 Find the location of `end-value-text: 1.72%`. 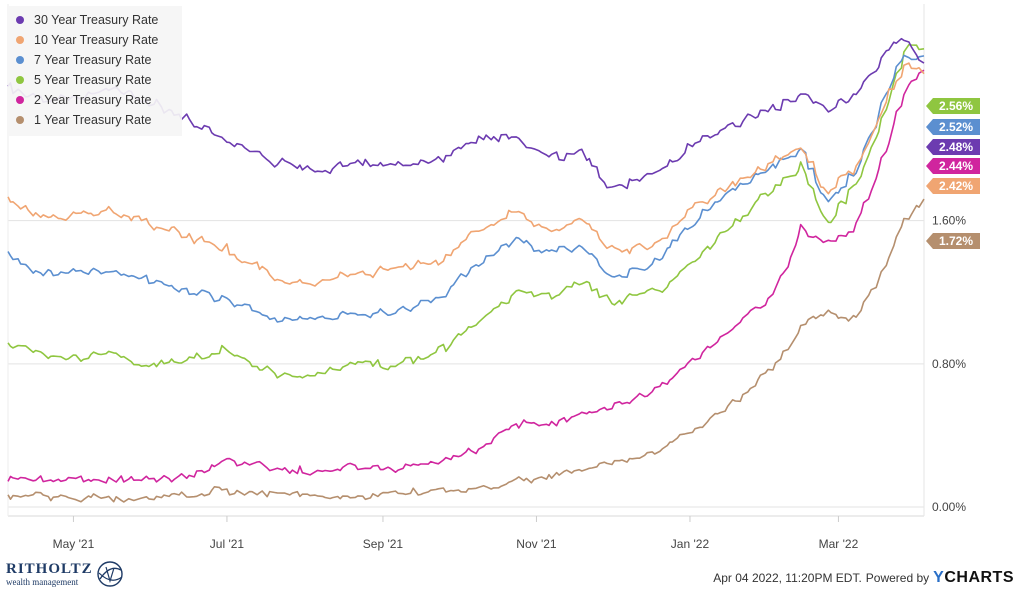

end-value-text: 1.72% is located at coordinates (956, 241).